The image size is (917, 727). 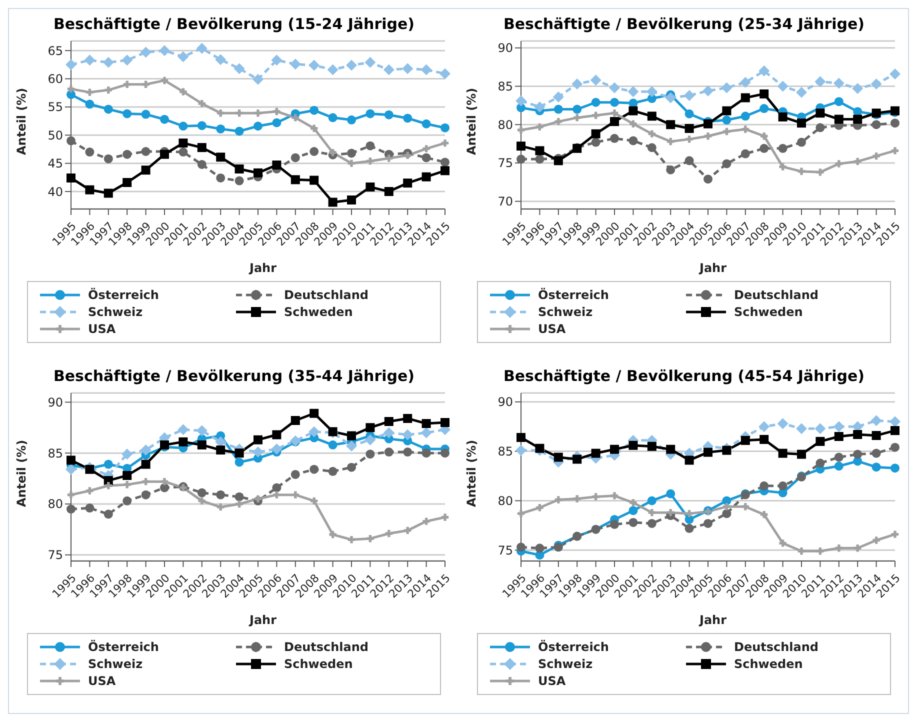 I want to click on chart-title: Beschäftigte / Bevölkerung (45-54 Jährige), so click(x=684, y=376).